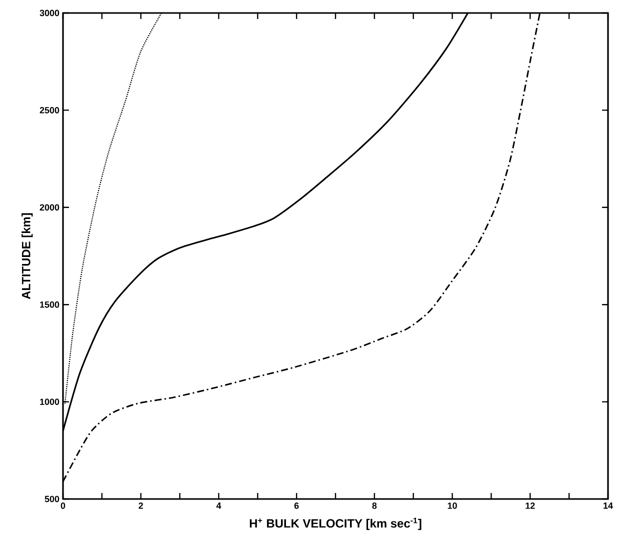 The width and height of the screenshot is (620, 551). I want to click on x-tick-label: 4, so click(219, 505).